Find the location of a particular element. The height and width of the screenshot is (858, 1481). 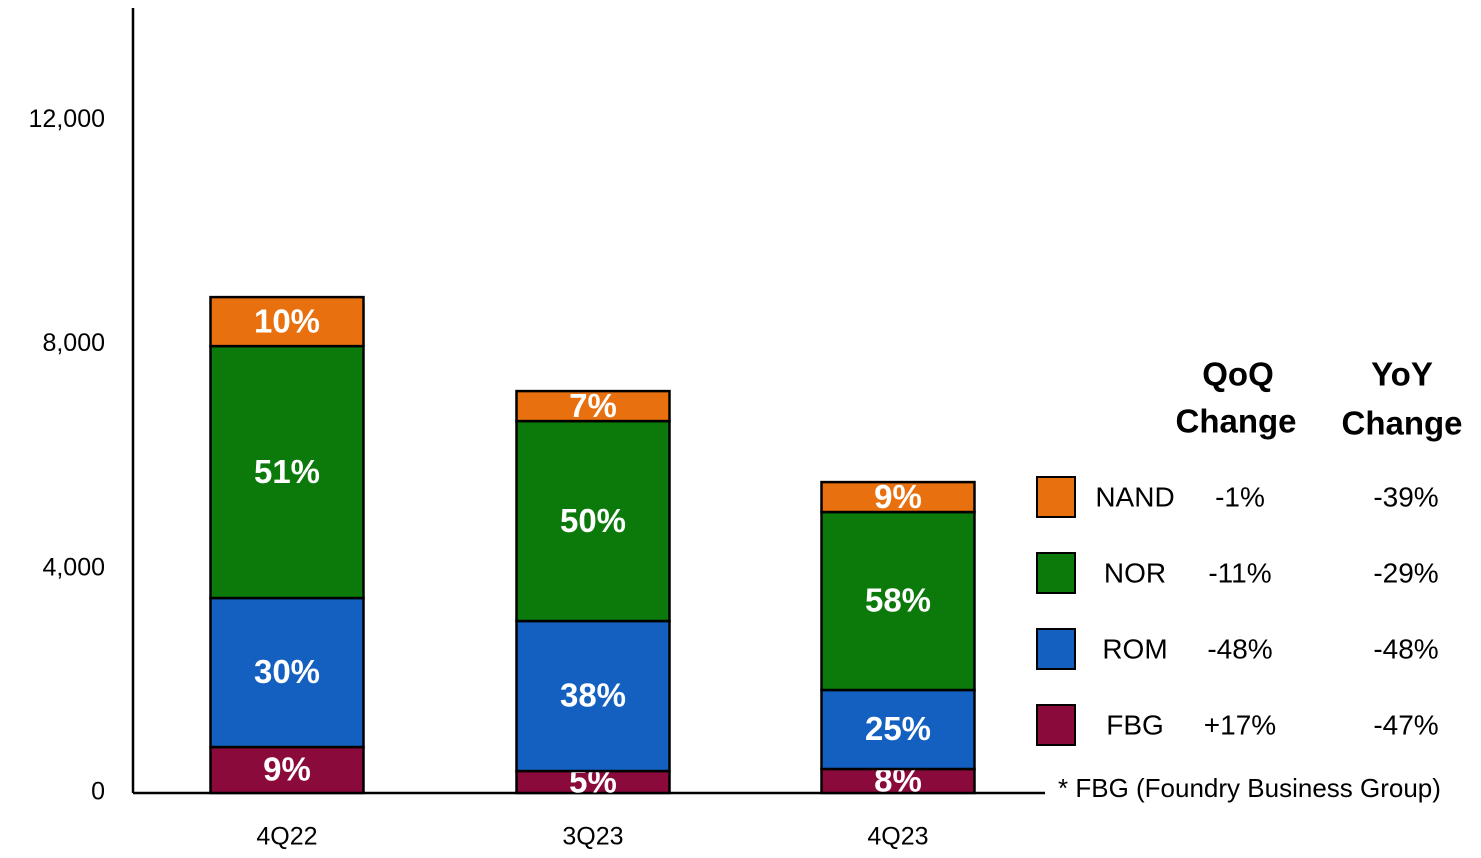

x-tick-label: 4Q23 is located at coordinates (897, 837).